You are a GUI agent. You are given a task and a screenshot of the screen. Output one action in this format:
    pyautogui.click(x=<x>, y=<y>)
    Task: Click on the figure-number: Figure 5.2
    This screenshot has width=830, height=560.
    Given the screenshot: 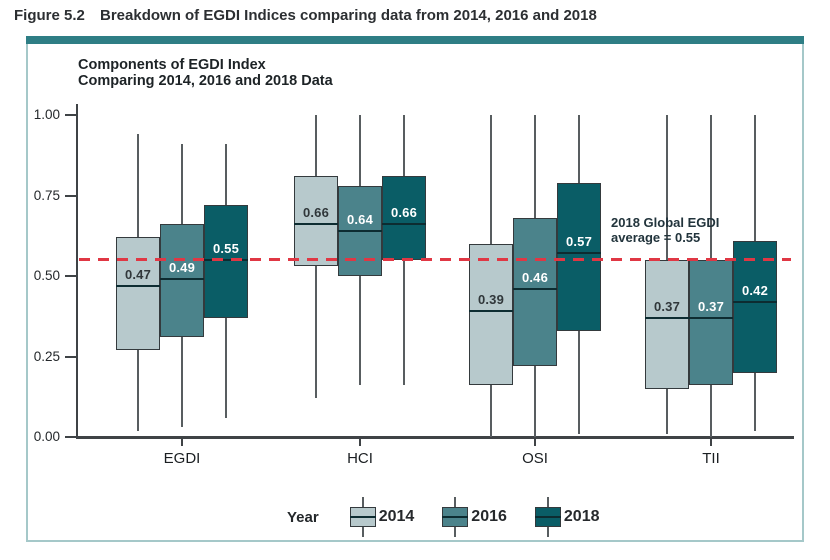 What is the action you would take?
    pyautogui.click(x=49, y=15)
    